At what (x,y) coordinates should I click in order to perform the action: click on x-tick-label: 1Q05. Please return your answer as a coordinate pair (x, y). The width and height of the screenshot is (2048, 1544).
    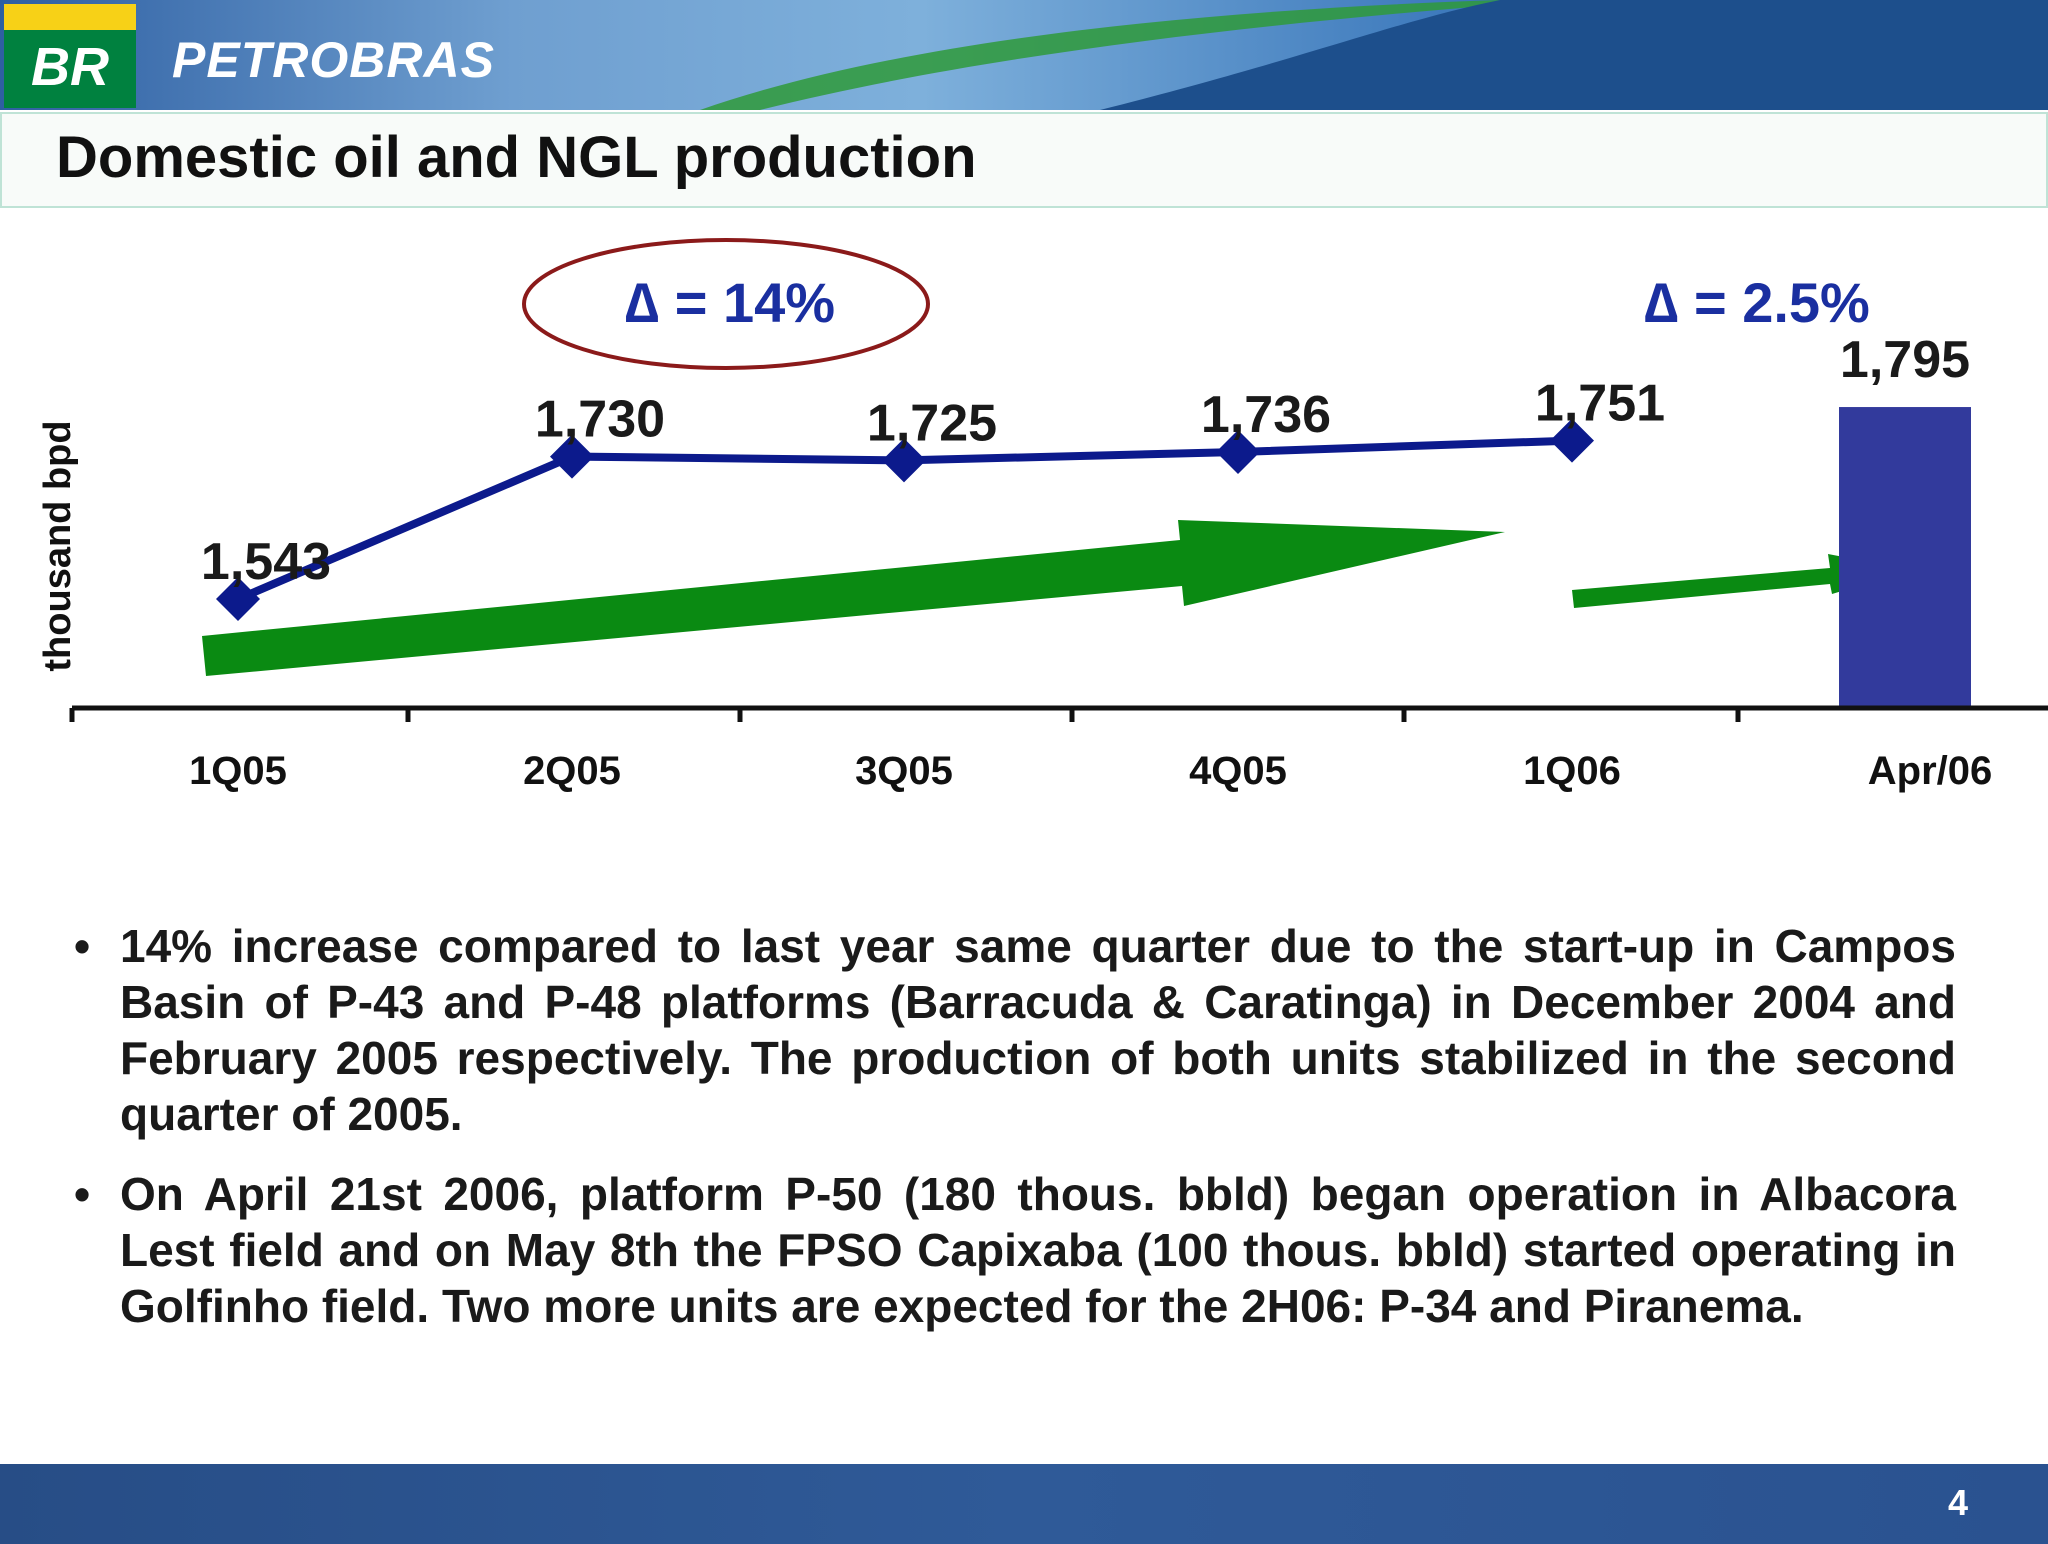
    Looking at the image, I should click on (238, 771).